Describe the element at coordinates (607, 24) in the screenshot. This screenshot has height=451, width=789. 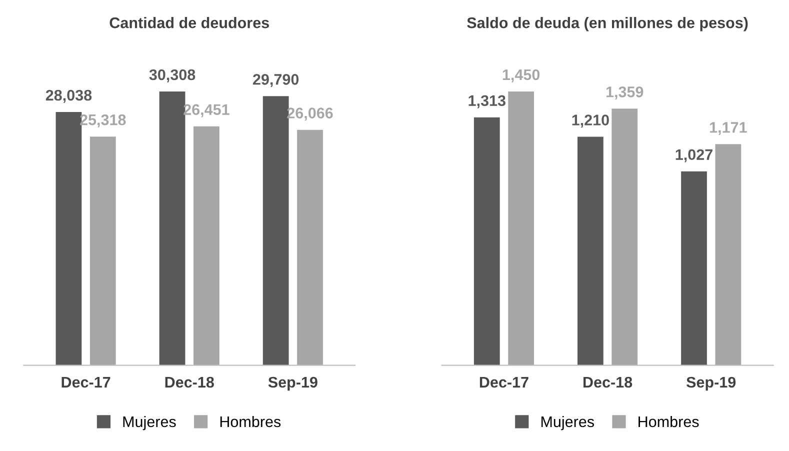
I see `chart-title: Saldo de deuda (en millones de pesos)` at that location.